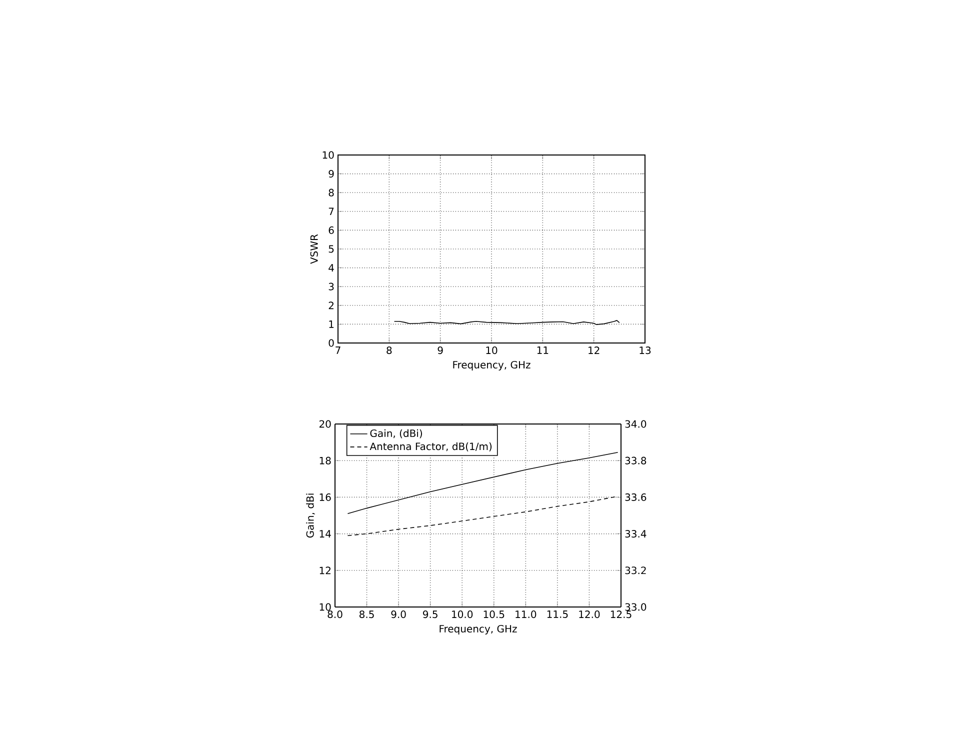 The height and width of the screenshot is (737, 954). I want to click on x-tick-label: 12.5, so click(621, 614).